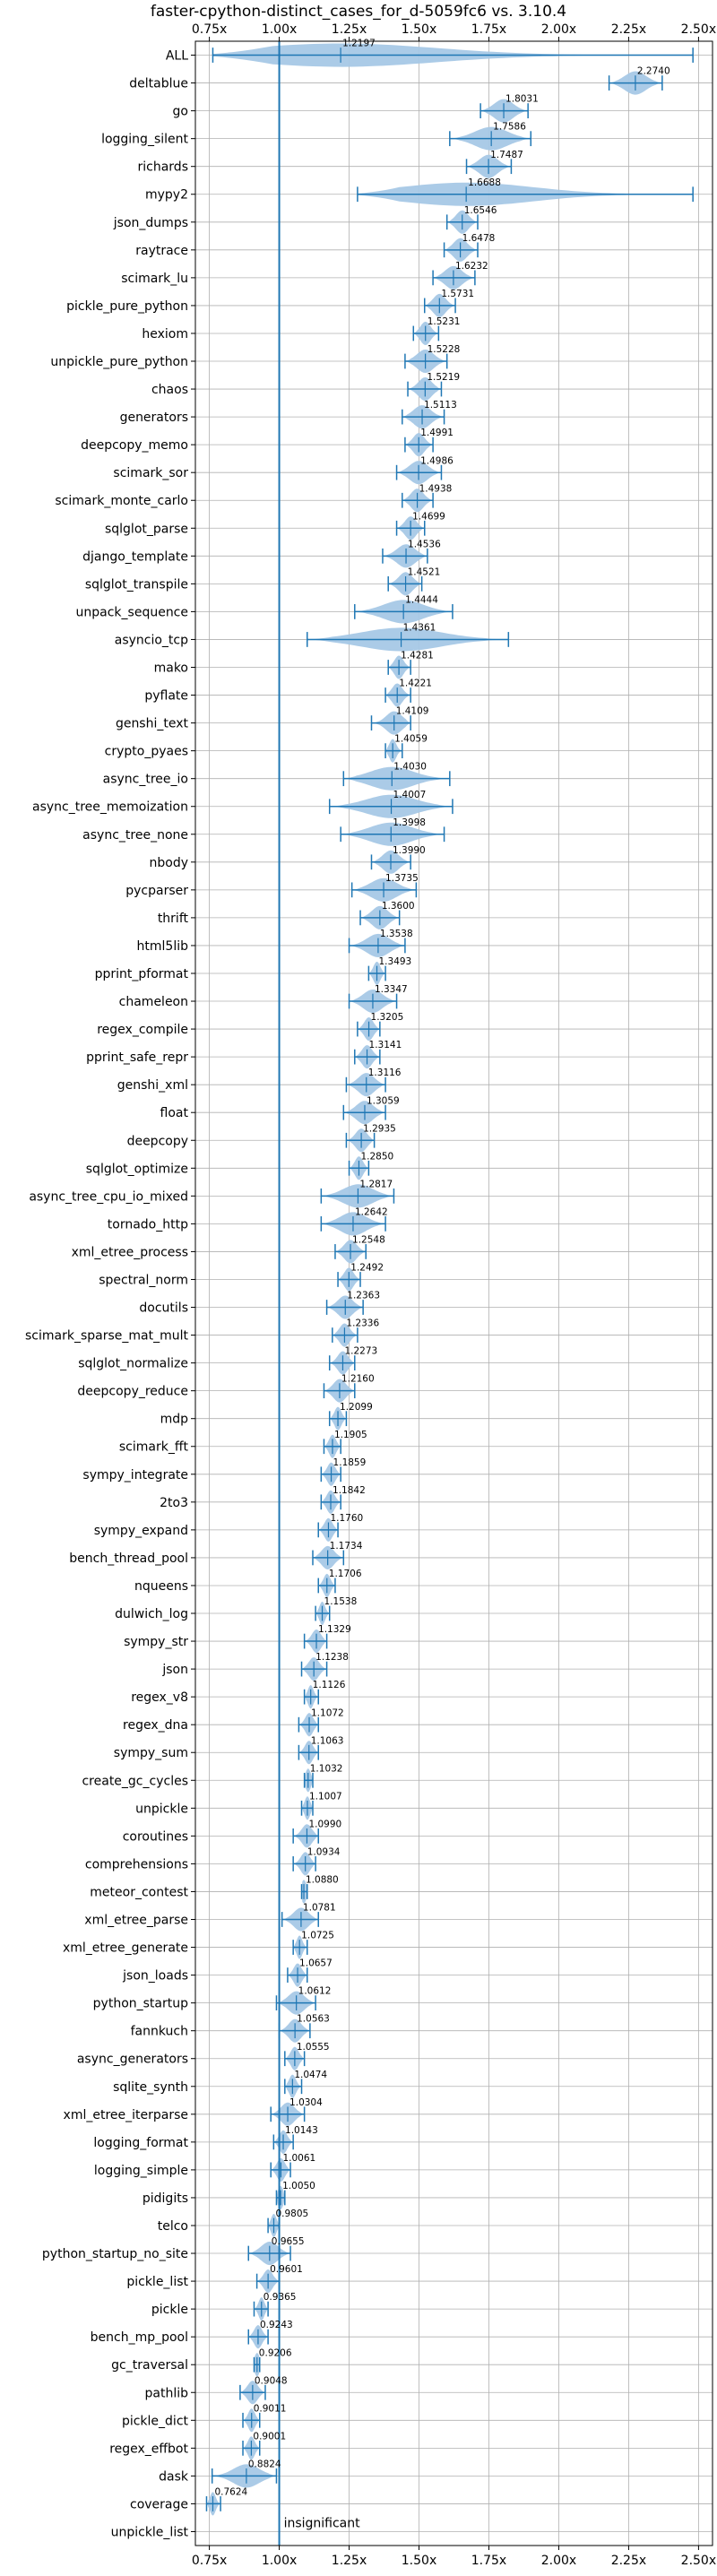 The height and width of the screenshot is (2576, 717). Describe the element at coordinates (271, 2380) in the screenshot. I see `median-data-label: 0.9048` at that location.